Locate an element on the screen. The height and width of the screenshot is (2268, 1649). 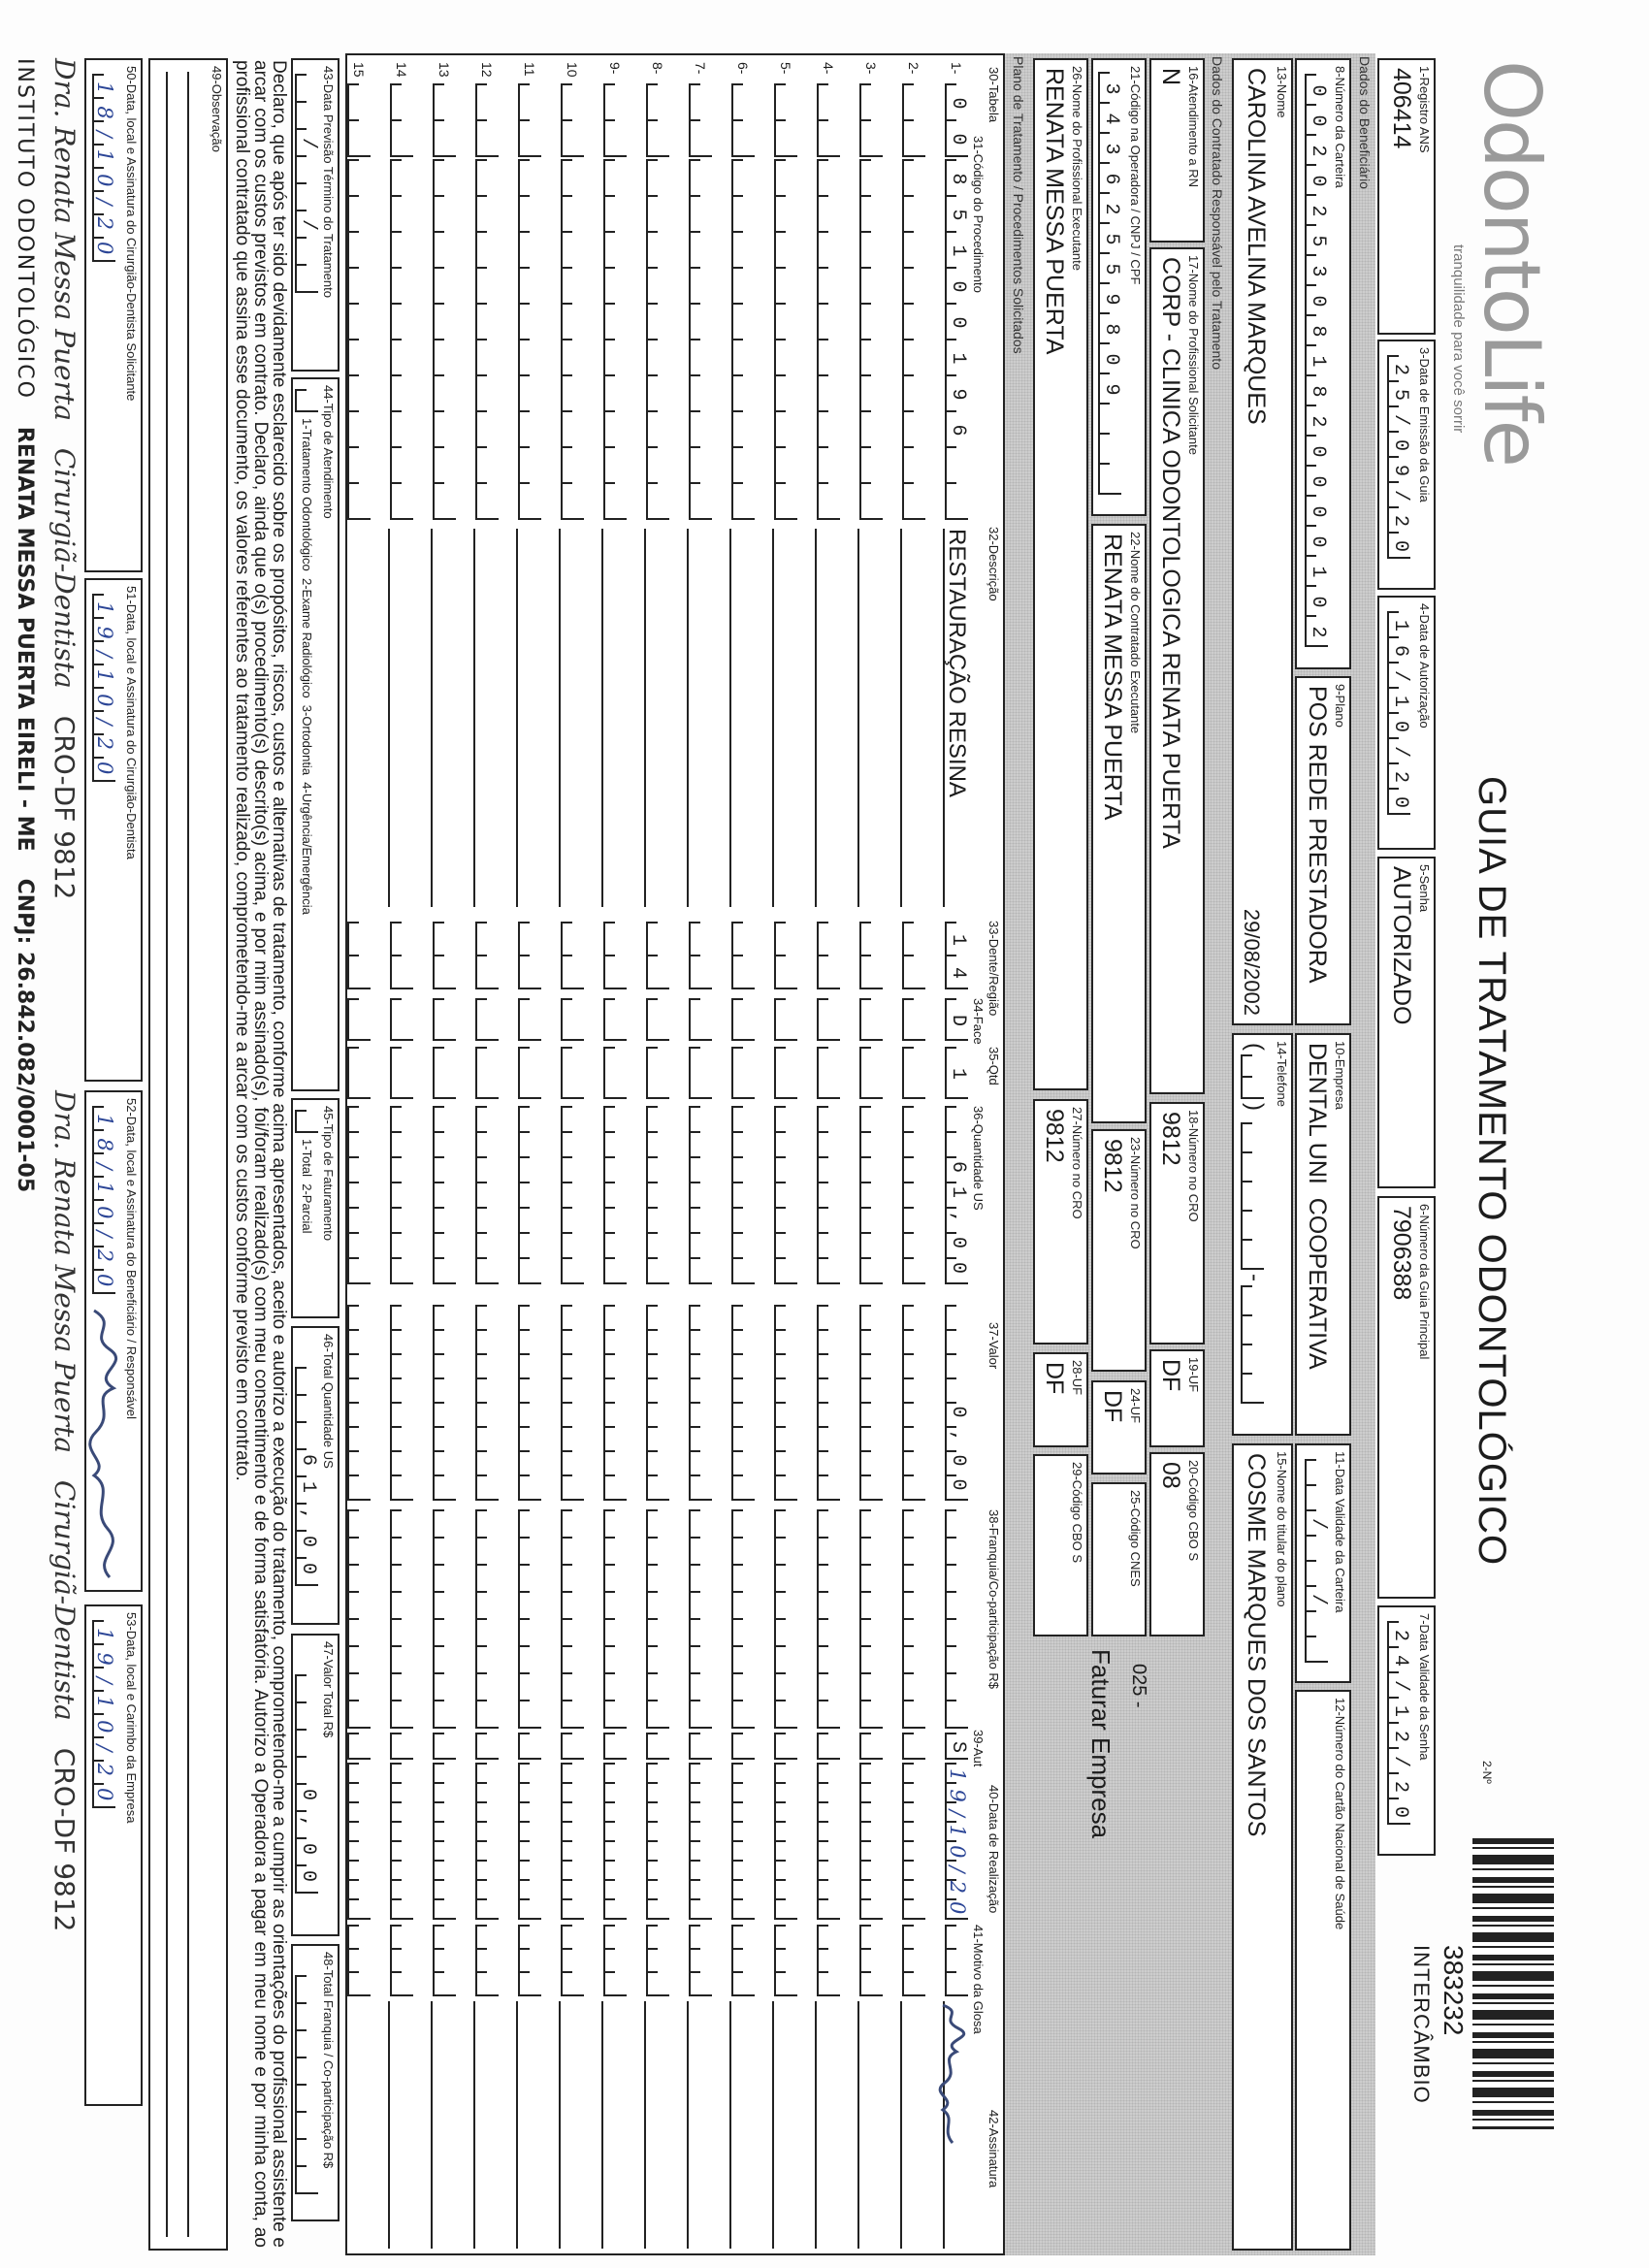
field-value: 34362559809 is located at coordinates (1110, 283).